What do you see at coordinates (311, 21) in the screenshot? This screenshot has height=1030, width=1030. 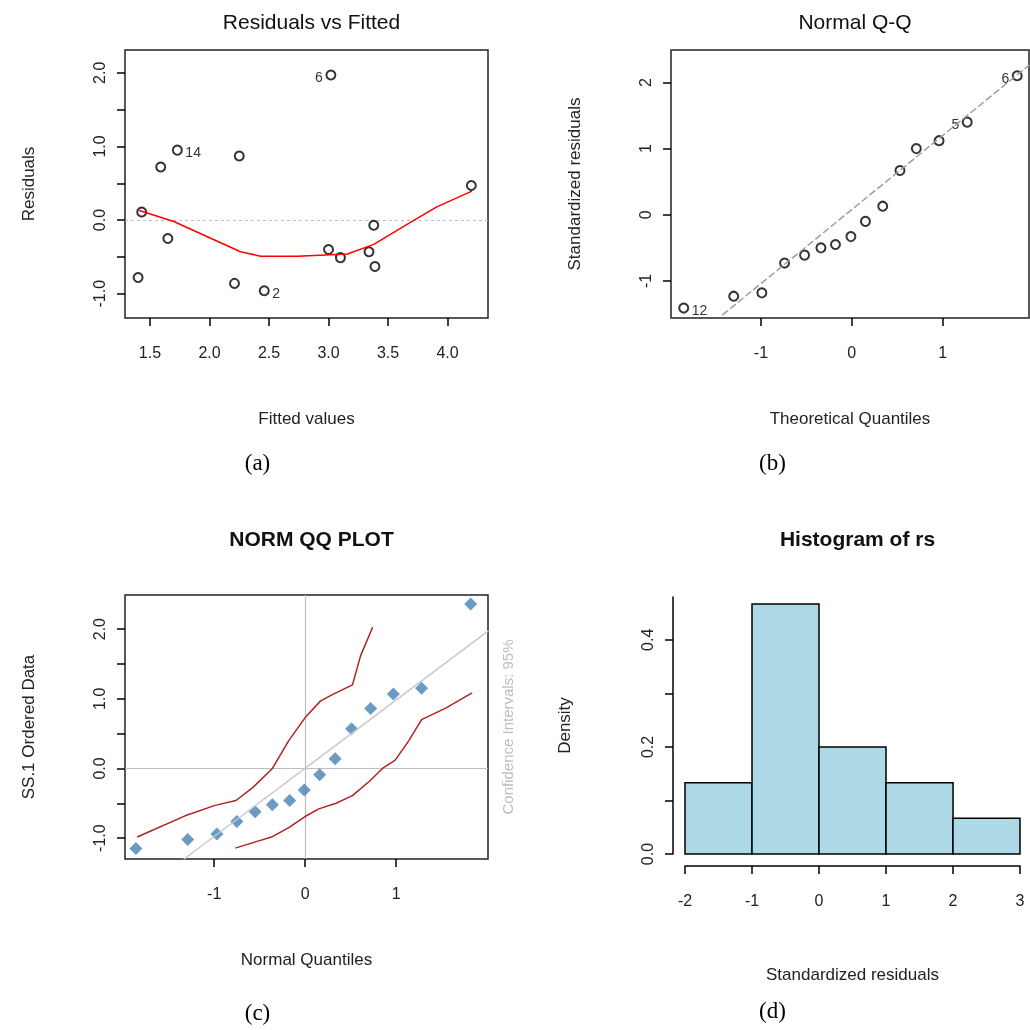 I see `chart-title: Residuals vs Fitted` at bounding box center [311, 21].